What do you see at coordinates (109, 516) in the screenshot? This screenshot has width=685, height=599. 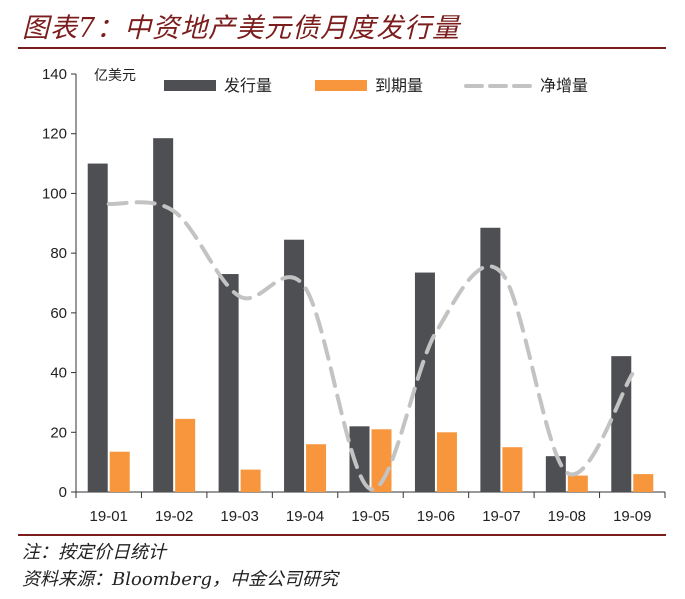 I see `x-tick-label: 19-01` at bounding box center [109, 516].